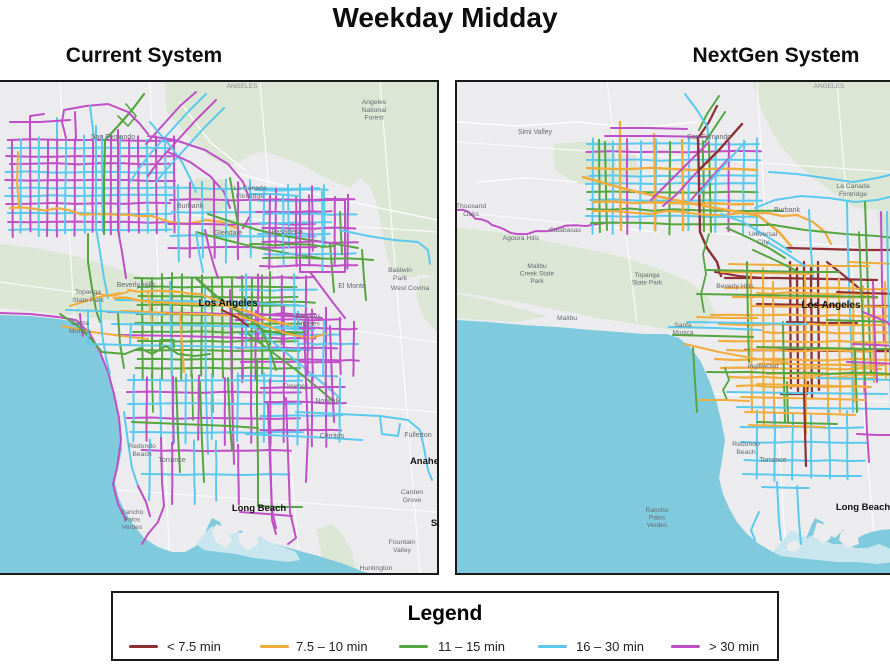 The image size is (890, 664). What do you see at coordinates (410, 288) in the screenshot?
I see `svg-text: West Covina` at bounding box center [410, 288].